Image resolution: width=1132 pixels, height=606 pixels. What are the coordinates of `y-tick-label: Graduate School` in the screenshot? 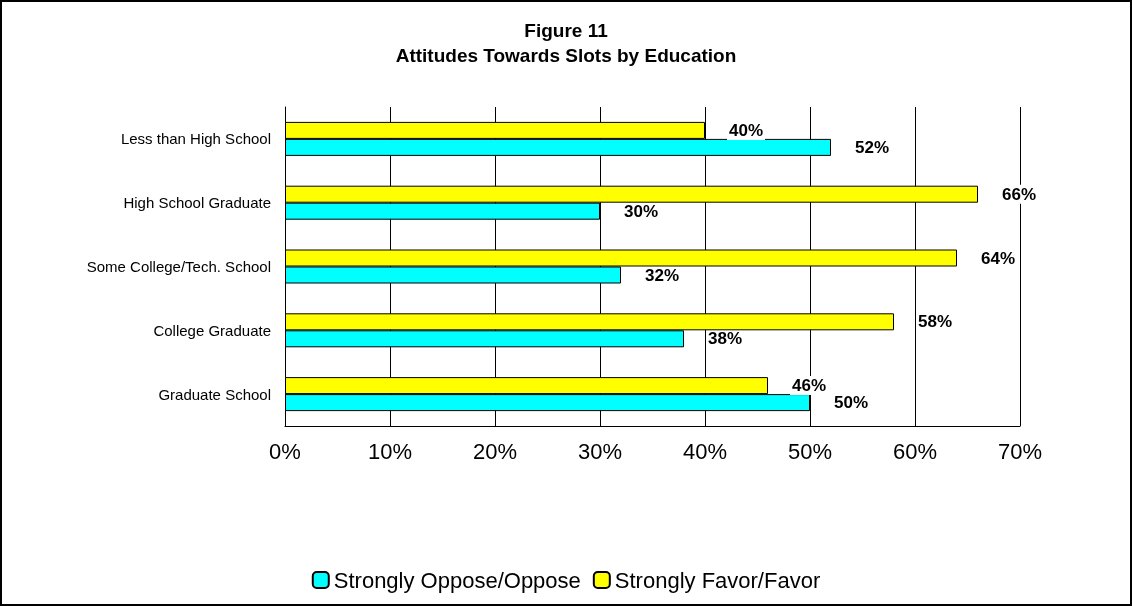 It's located at (214, 394).